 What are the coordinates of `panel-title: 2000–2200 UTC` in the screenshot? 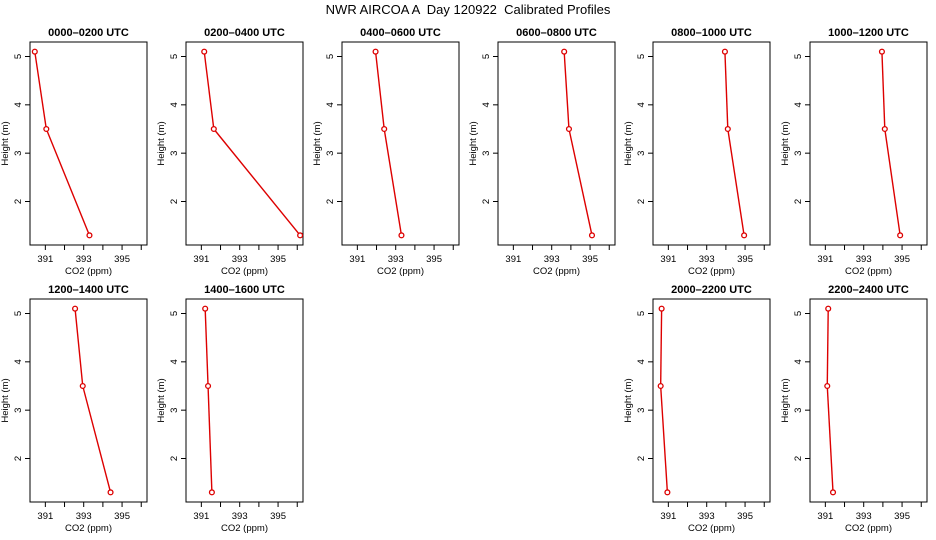 It's located at (711, 290).